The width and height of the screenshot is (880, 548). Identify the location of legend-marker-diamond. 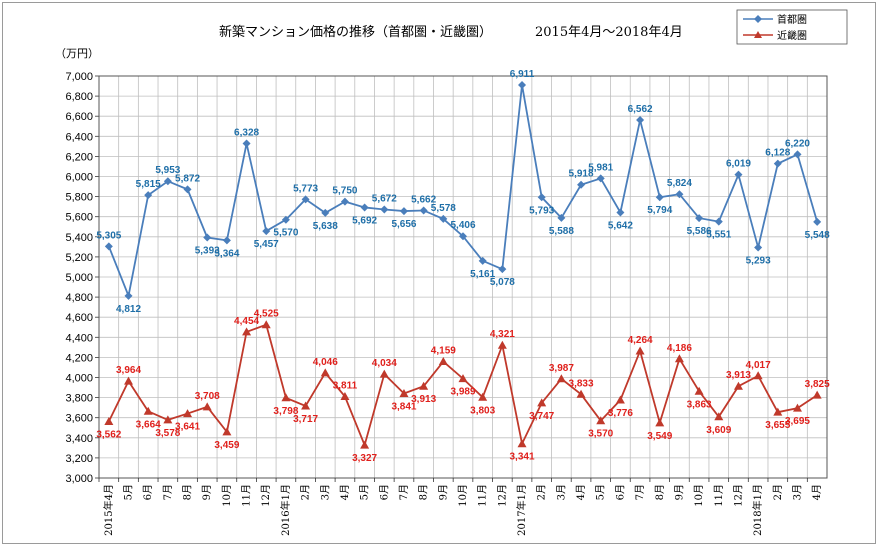
(758, 19).